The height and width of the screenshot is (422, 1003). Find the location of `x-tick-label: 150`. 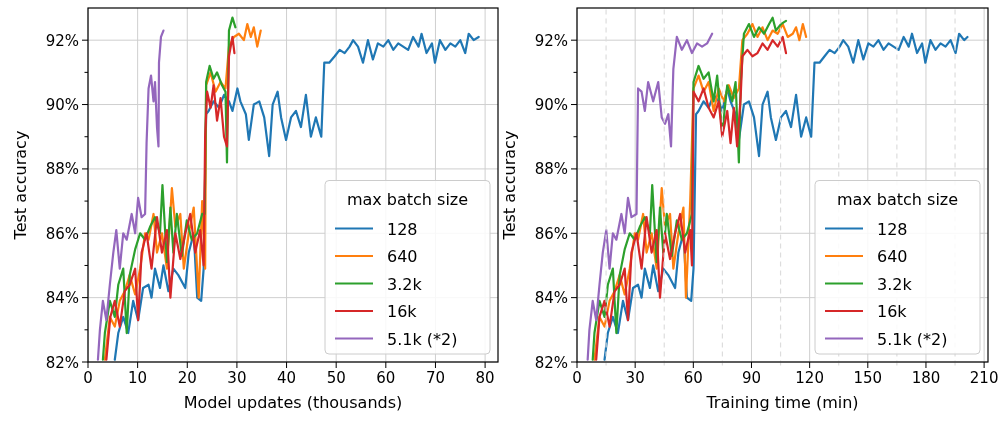

x-tick-label: 150 is located at coordinates (868, 378).